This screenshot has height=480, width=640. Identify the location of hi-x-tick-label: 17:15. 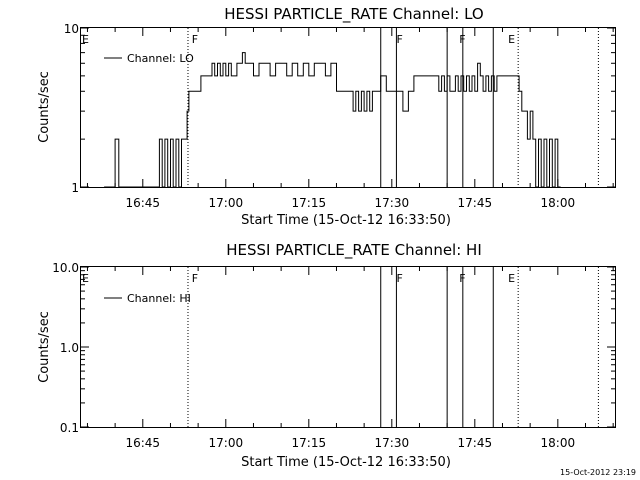
(309, 443).